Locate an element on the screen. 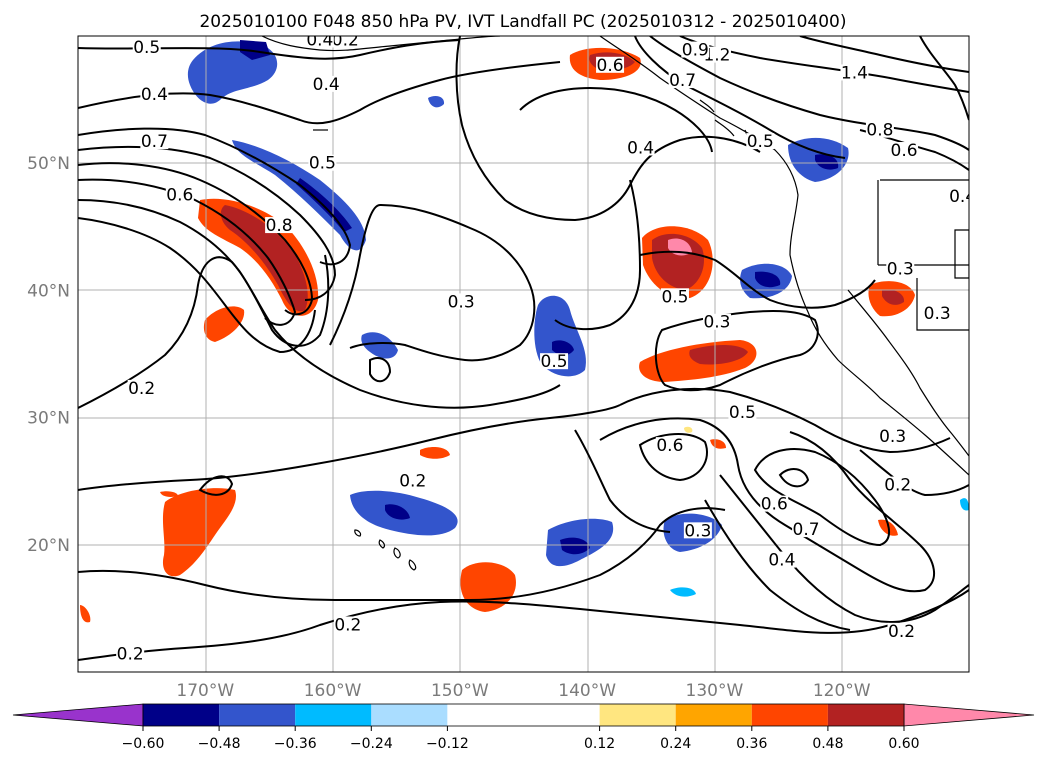  contour-label: 1.4 is located at coordinates (854, 73).